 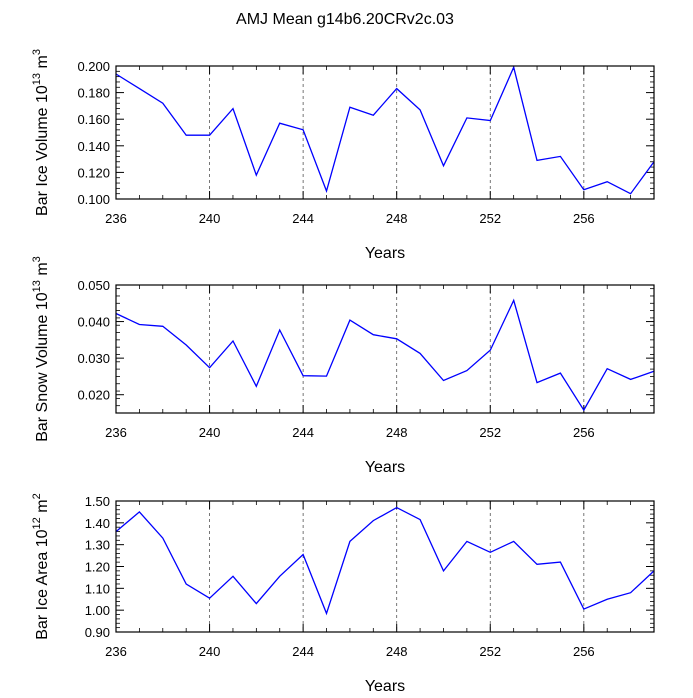 I want to click on y-tick-label: 1.20, so click(x=97, y=567).